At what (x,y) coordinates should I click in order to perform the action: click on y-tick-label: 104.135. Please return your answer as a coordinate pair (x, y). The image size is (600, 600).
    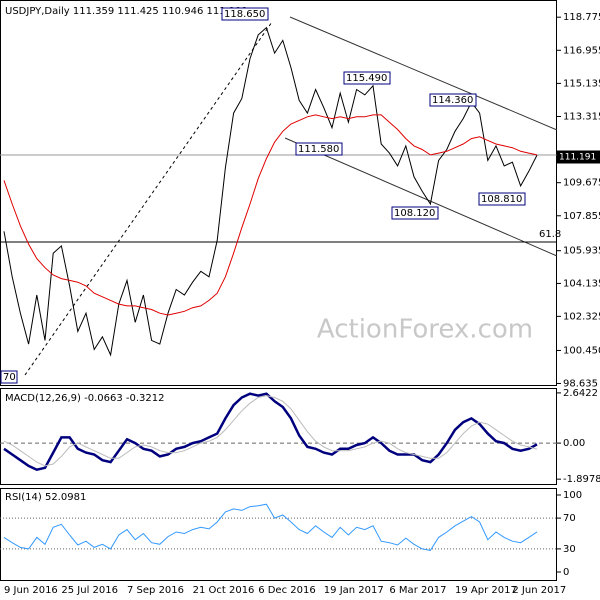
    Looking at the image, I should click on (581, 283).